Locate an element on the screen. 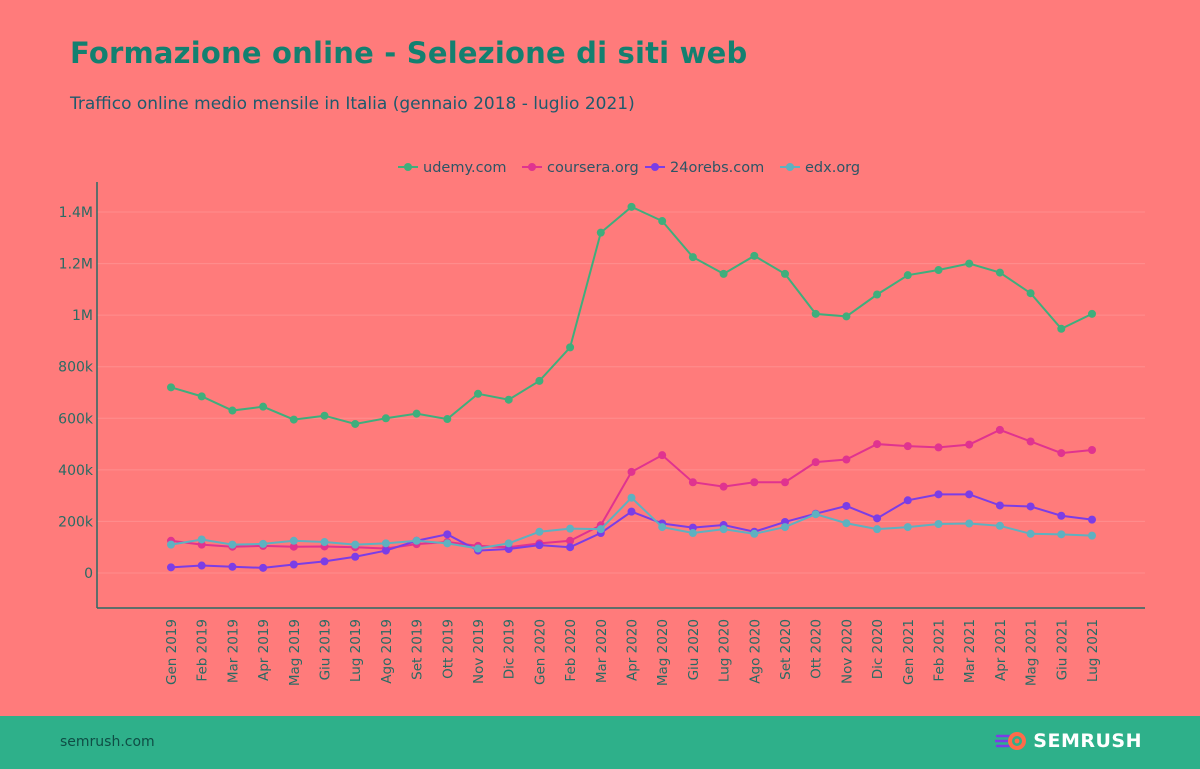 The image size is (1200, 769). legend: udemy.com coursera.org 24orebs.com edx.org is located at coordinates (629, 168).